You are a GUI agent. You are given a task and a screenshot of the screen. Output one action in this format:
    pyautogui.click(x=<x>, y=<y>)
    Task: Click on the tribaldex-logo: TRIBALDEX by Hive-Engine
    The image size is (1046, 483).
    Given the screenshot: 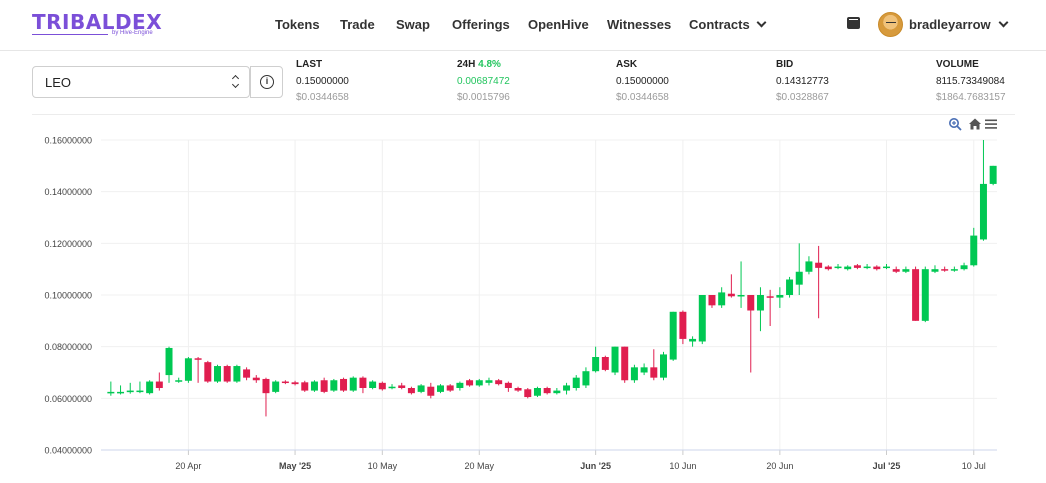 What is the action you would take?
    pyautogui.click(x=98, y=25)
    